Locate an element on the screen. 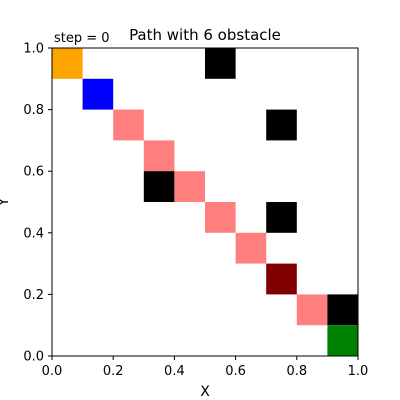  chart-title: Path with 6 obstacle is located at coordinates (205, 35).